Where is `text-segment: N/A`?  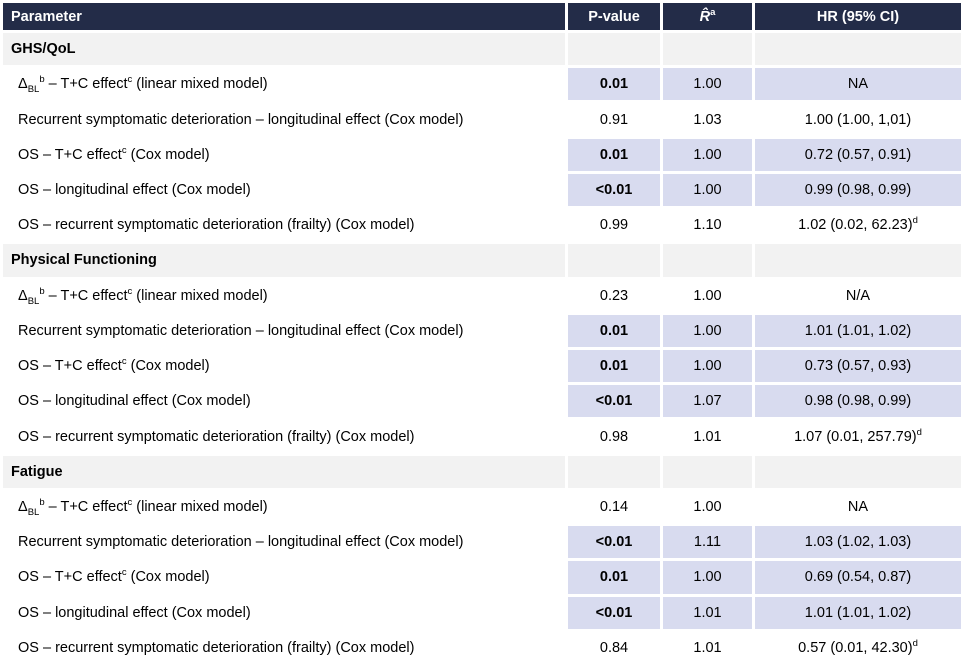
text-segment: N/A is located at coordinates (858, 295).